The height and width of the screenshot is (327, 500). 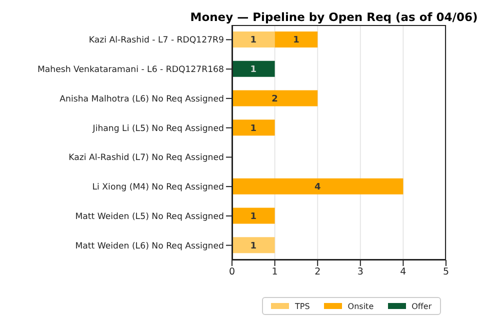 What do you see at coordinates (156, 41) in the screenshot?
I see `y-tick-label: Kazi Al-Rashid - L7 - RDQ127R9` at bounding box center [156, 41].